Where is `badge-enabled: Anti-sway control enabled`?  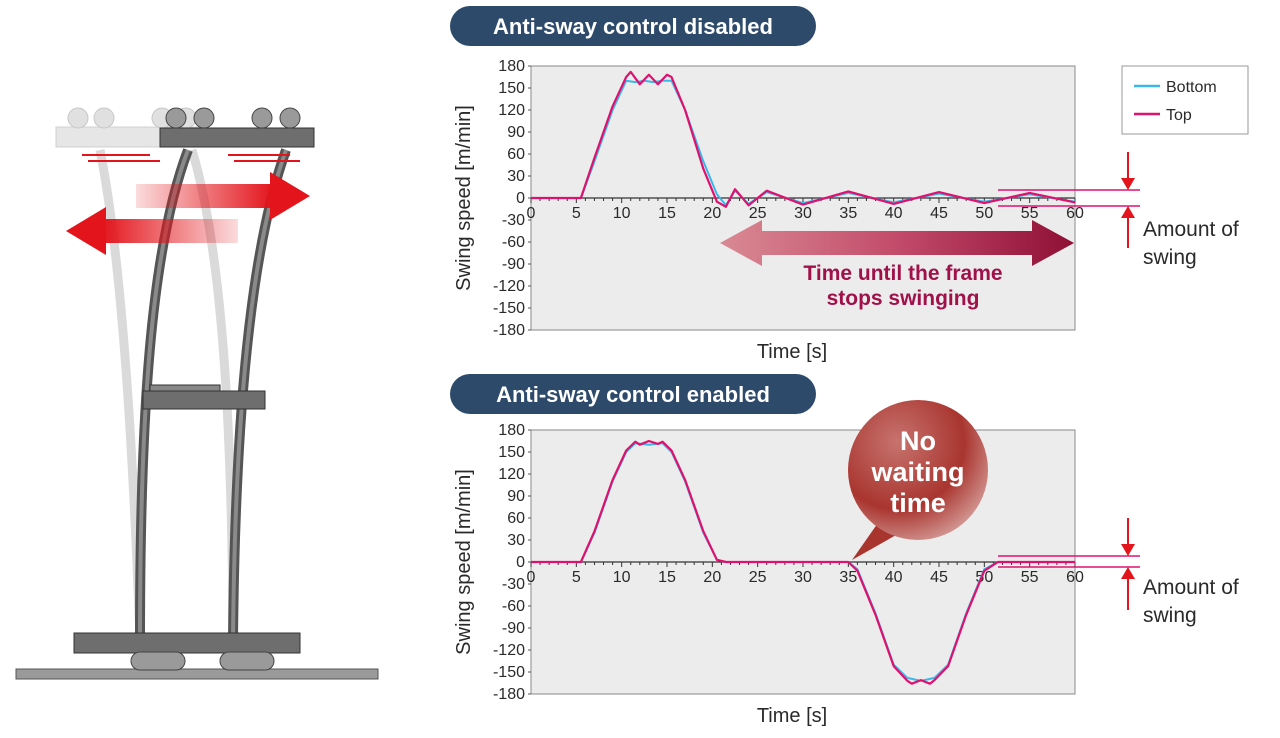 badge-enabled: Anti-sway control enabled is located at coordinates (633, 394).